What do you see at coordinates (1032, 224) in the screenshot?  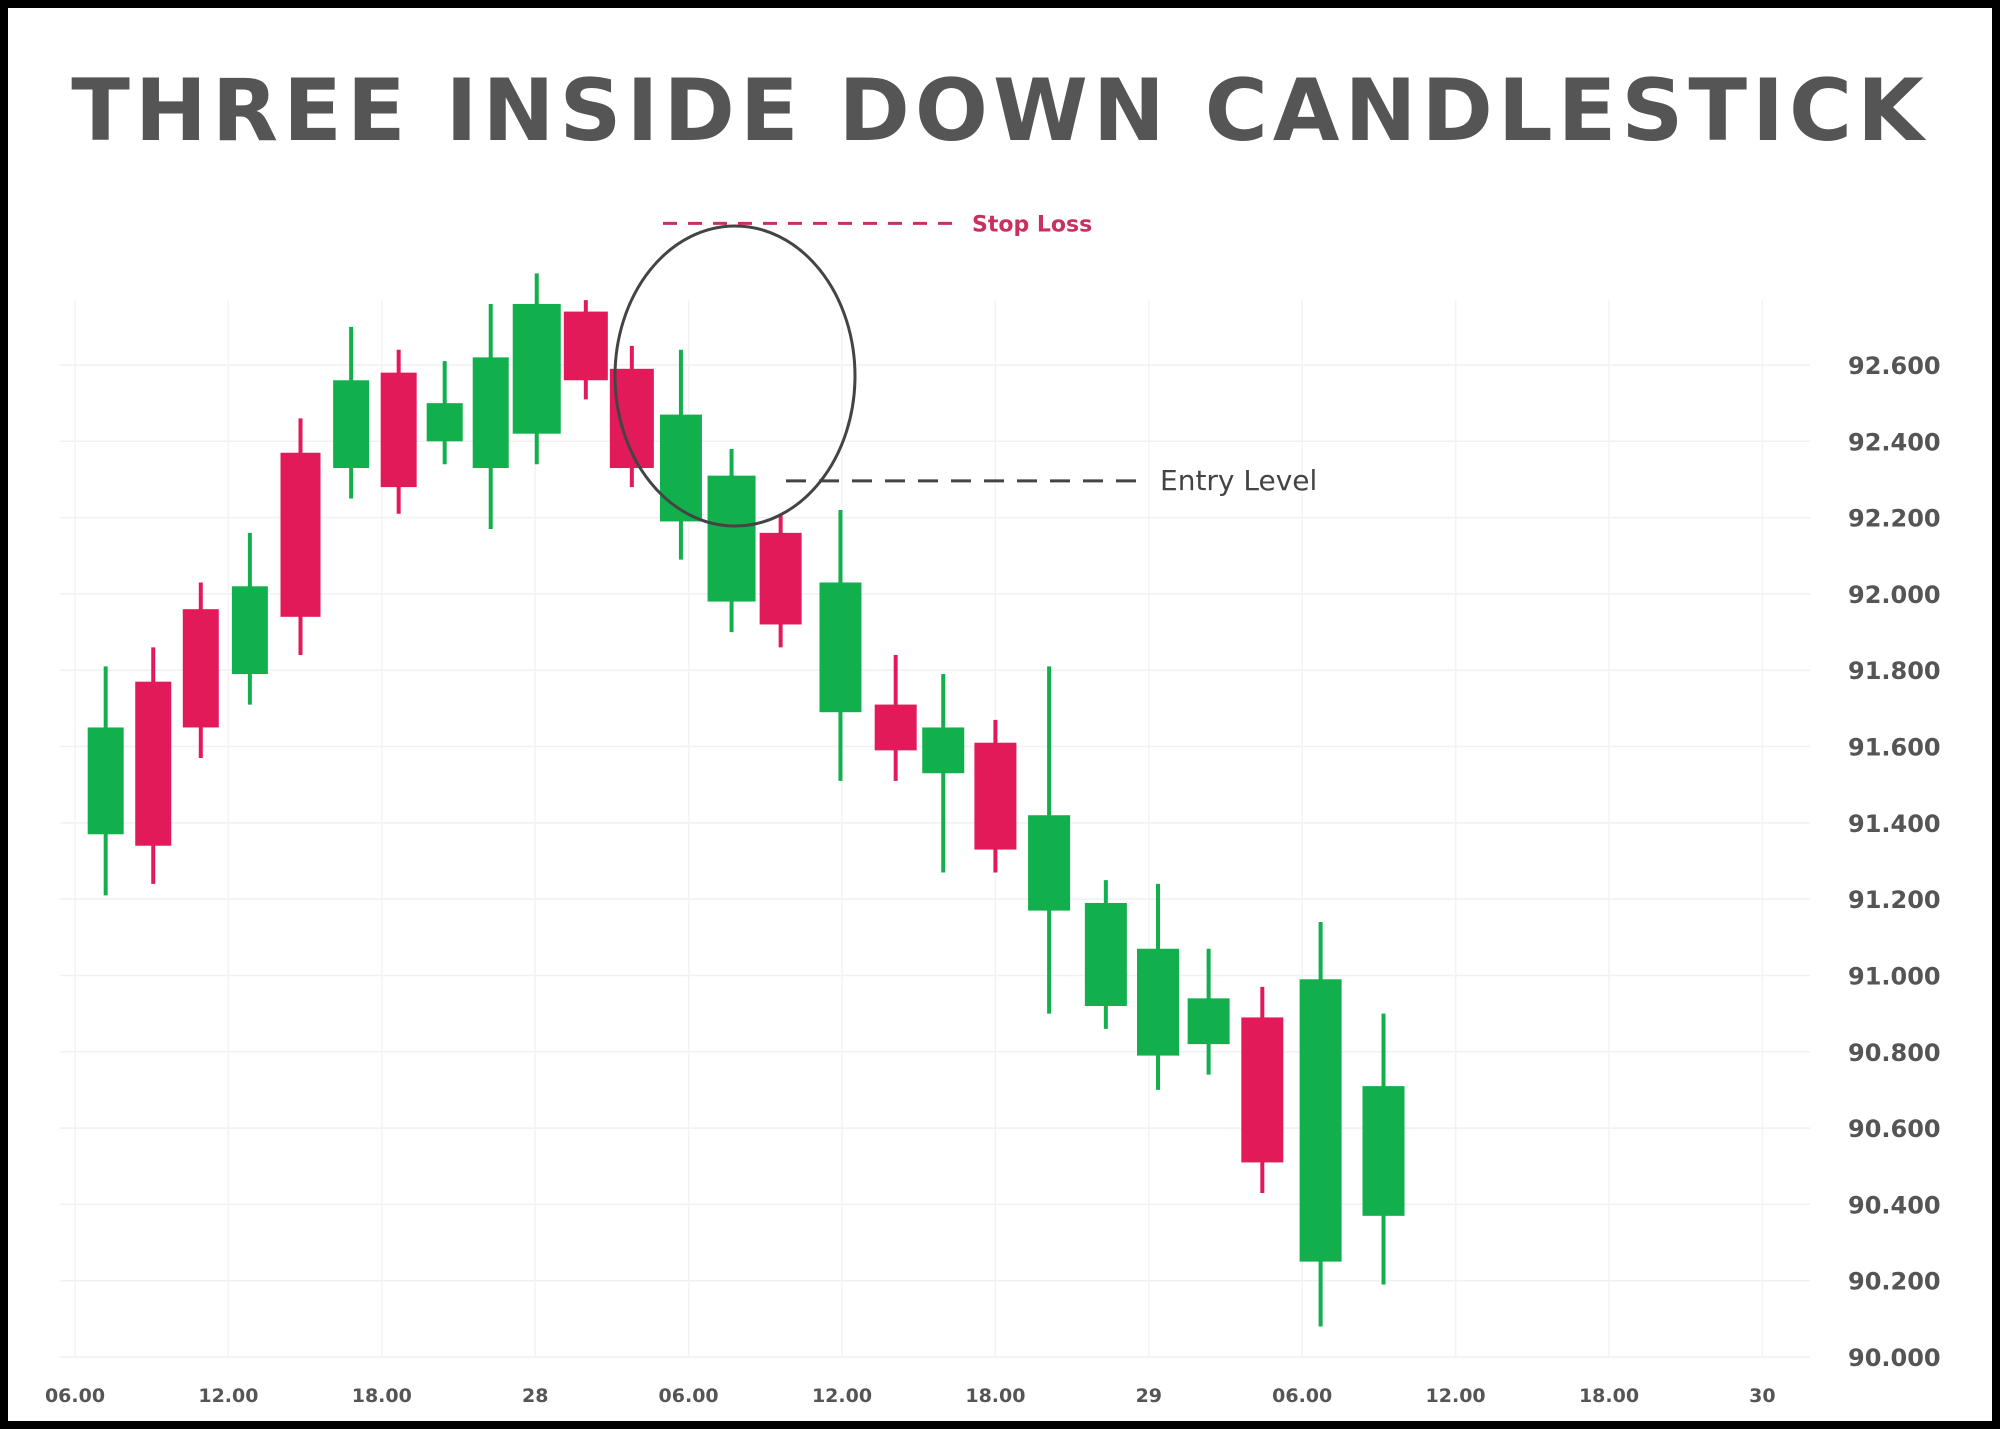 I see `stop-loss-label: Stop Loss` at bounding box center [1032, 224].